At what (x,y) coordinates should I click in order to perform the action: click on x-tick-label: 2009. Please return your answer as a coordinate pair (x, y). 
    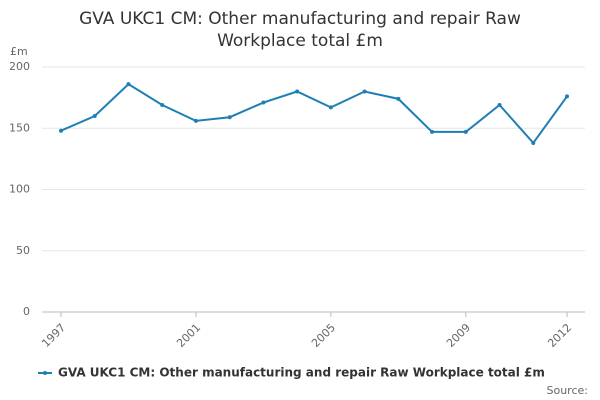
    Looking at the image, I should click on (458, 335).